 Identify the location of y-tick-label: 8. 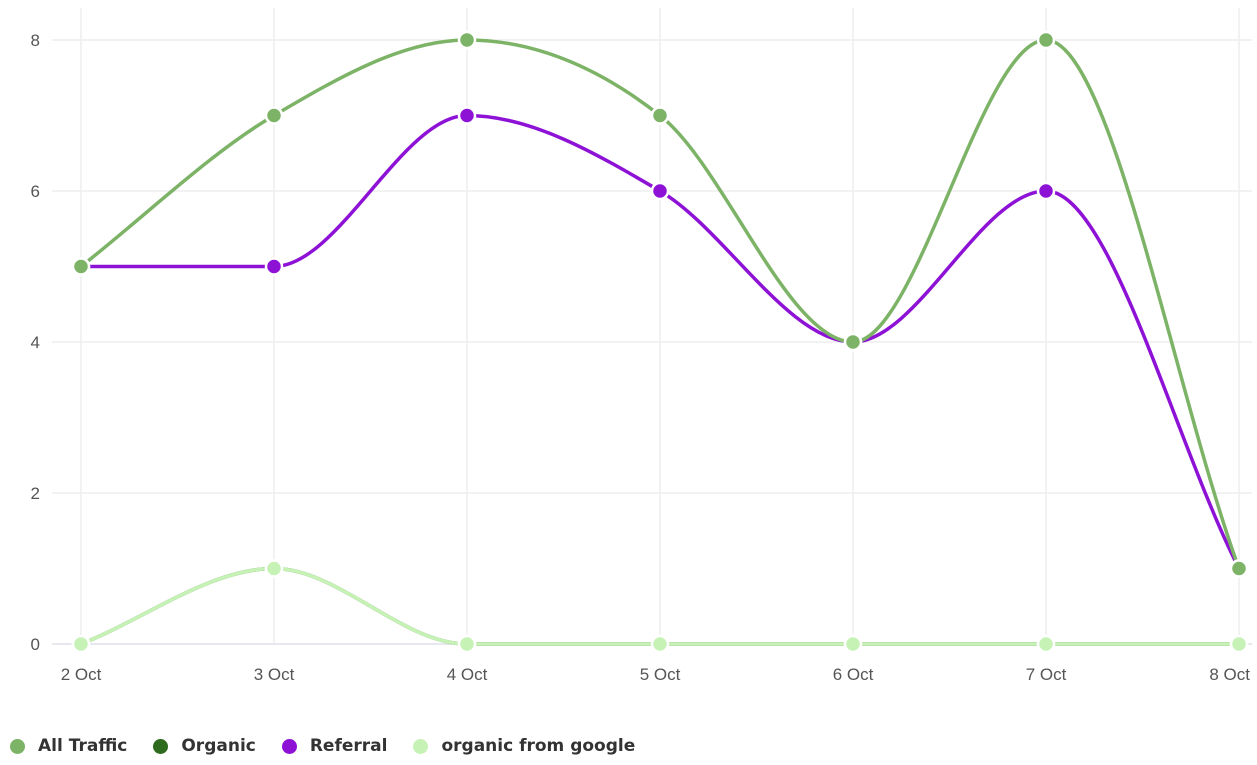
(35, 40).